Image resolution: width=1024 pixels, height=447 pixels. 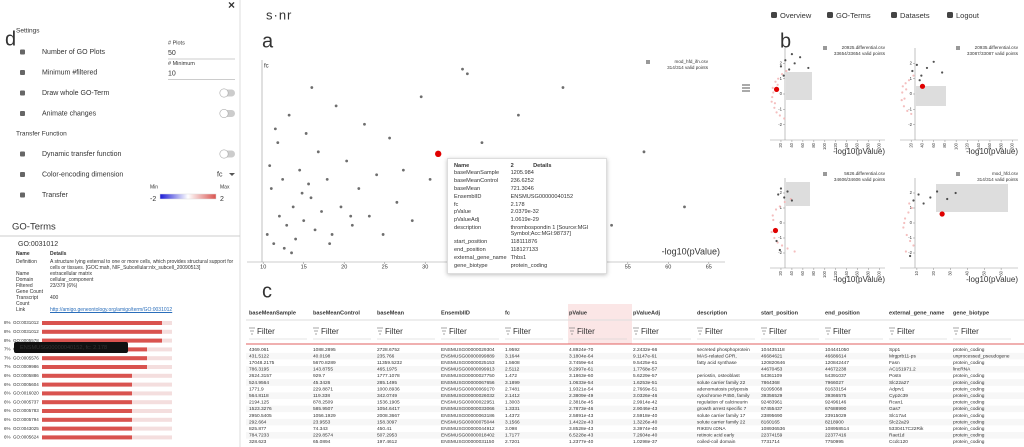 I want to click on bar-label: GO:0016020, so click(x=26, y=393).